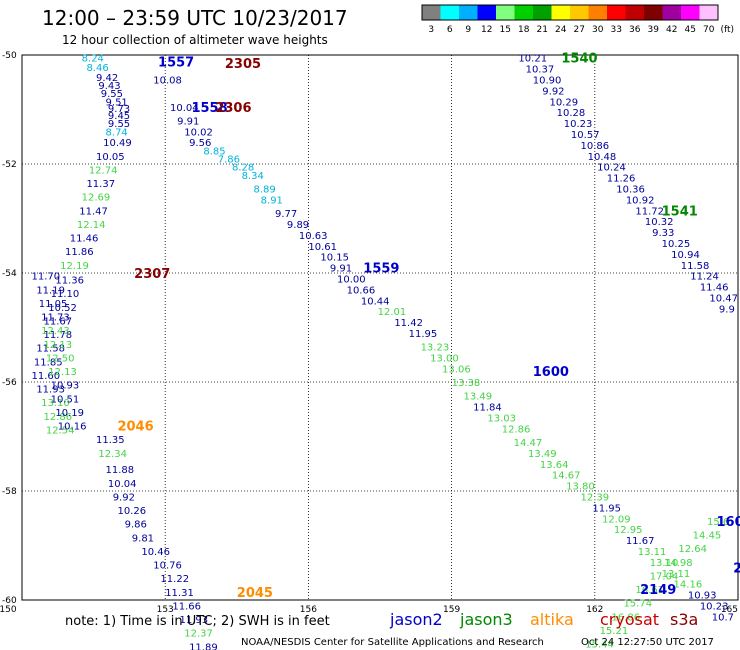 Image resolution: width=740 pixels, height=650 pixels. What do you see at coordinates (96, 198) in the screenshot?
I see `wave-height-value: 12.69` at bounding box center [96, 198].